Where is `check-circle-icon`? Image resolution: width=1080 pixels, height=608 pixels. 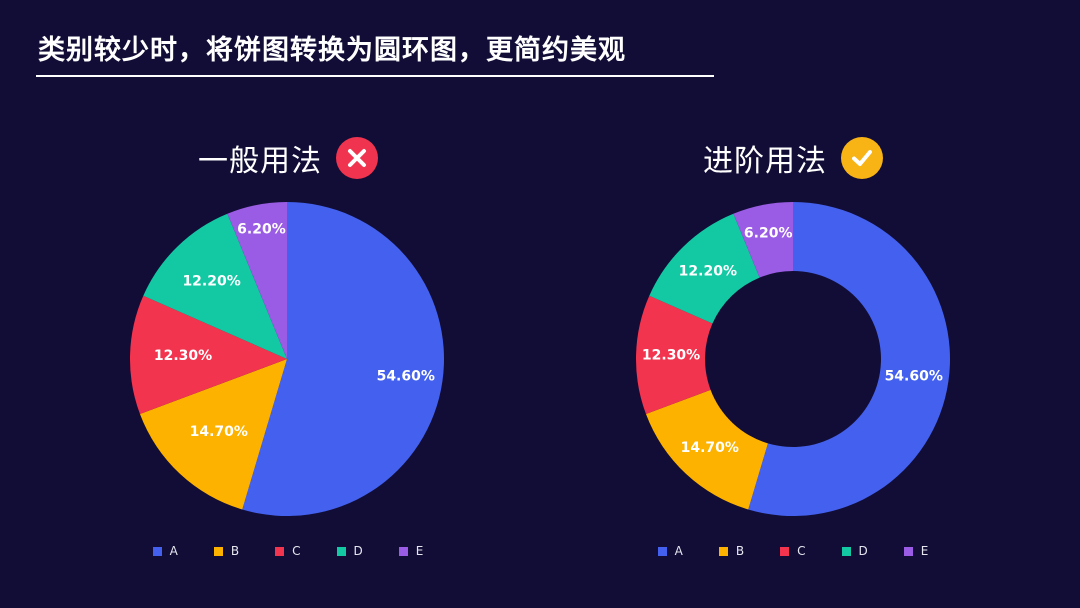
check-circle-icon is located at coordinates (862, 158).